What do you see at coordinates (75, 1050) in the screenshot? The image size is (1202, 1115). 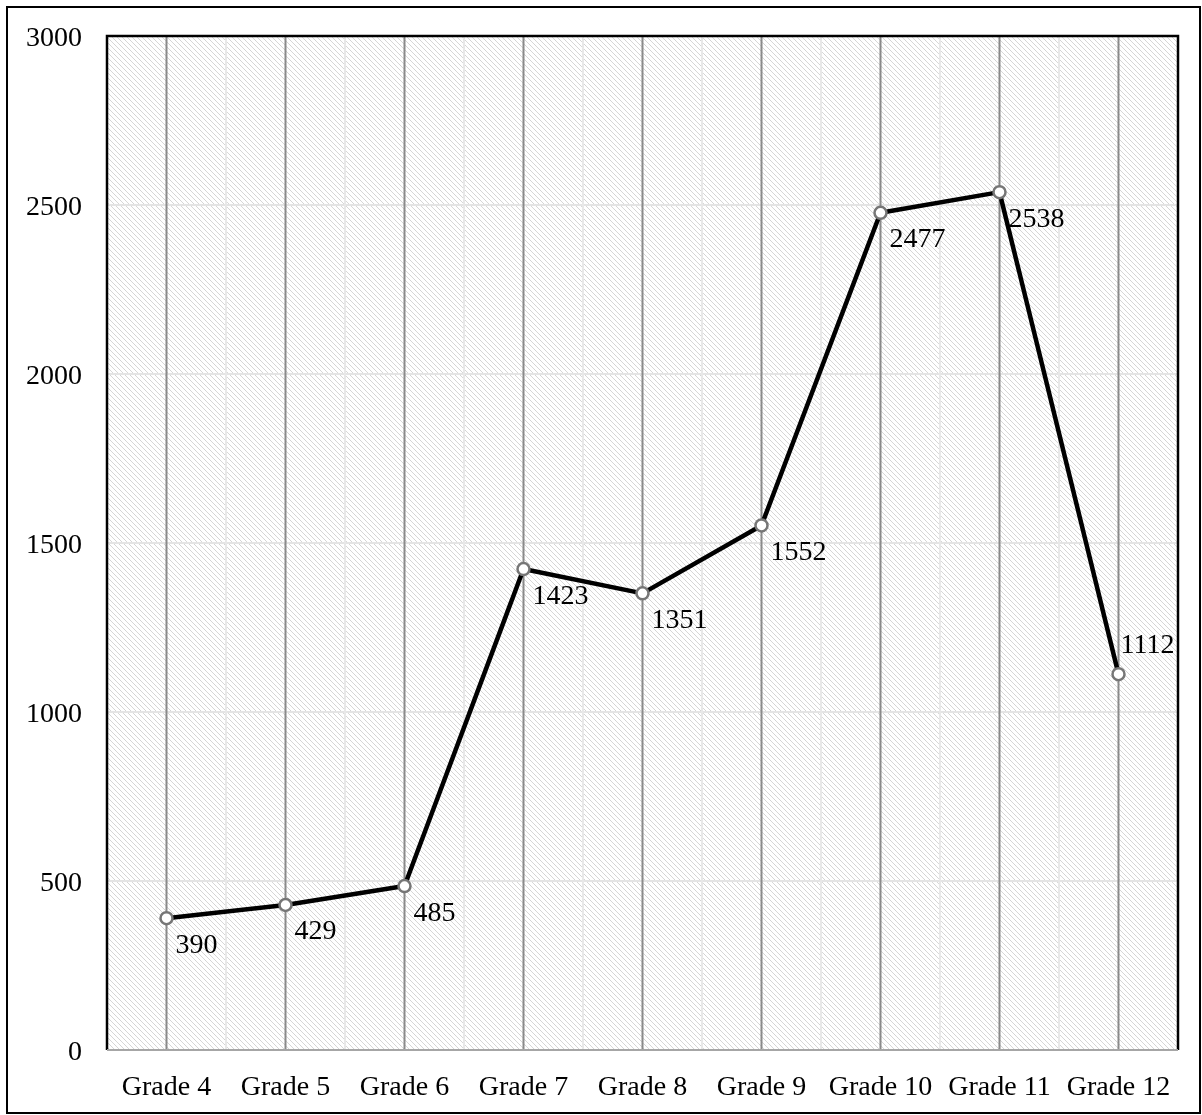 I see `y-tick-label: 0` at bounding box center [75, 1050].